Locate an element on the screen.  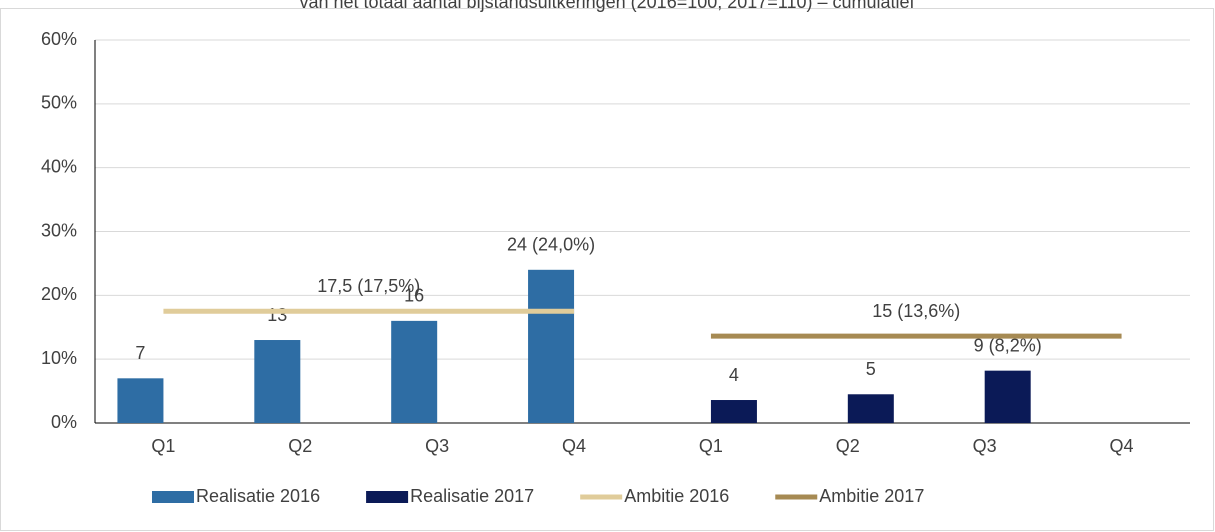
data-label: 13 is located at coordinates (277, 315).